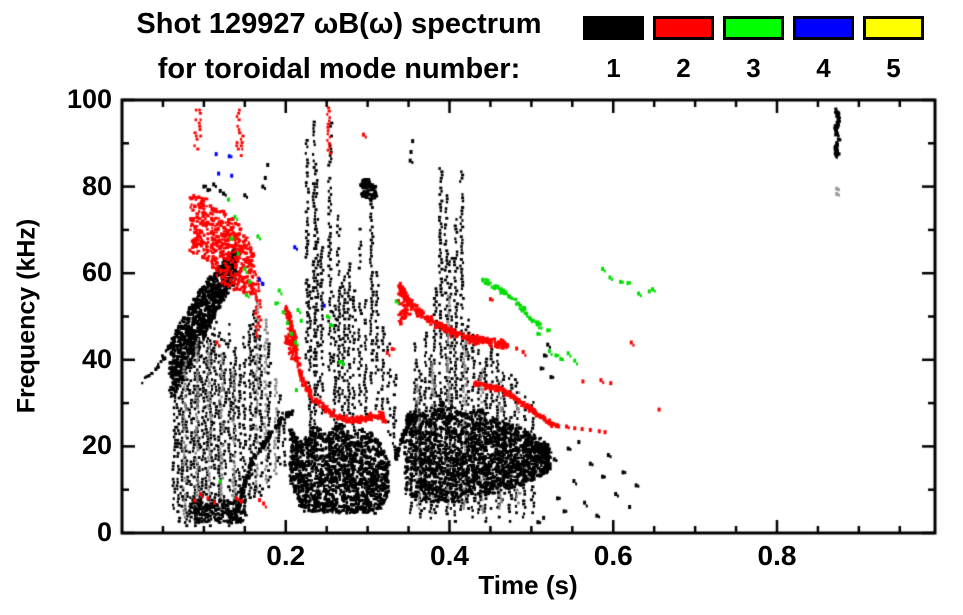  I want to click on legend-item-mode-2: 2, so click(683, 50).